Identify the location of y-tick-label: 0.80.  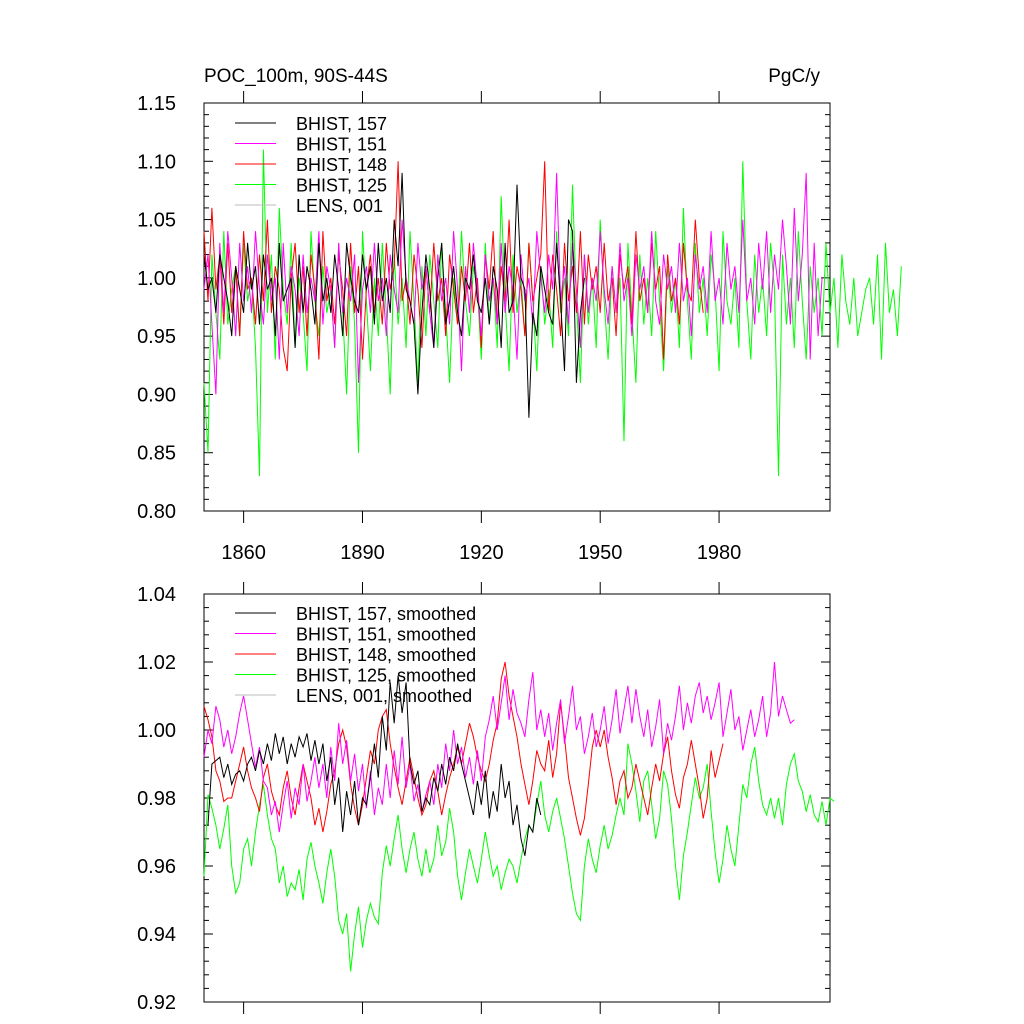
(156, 512).